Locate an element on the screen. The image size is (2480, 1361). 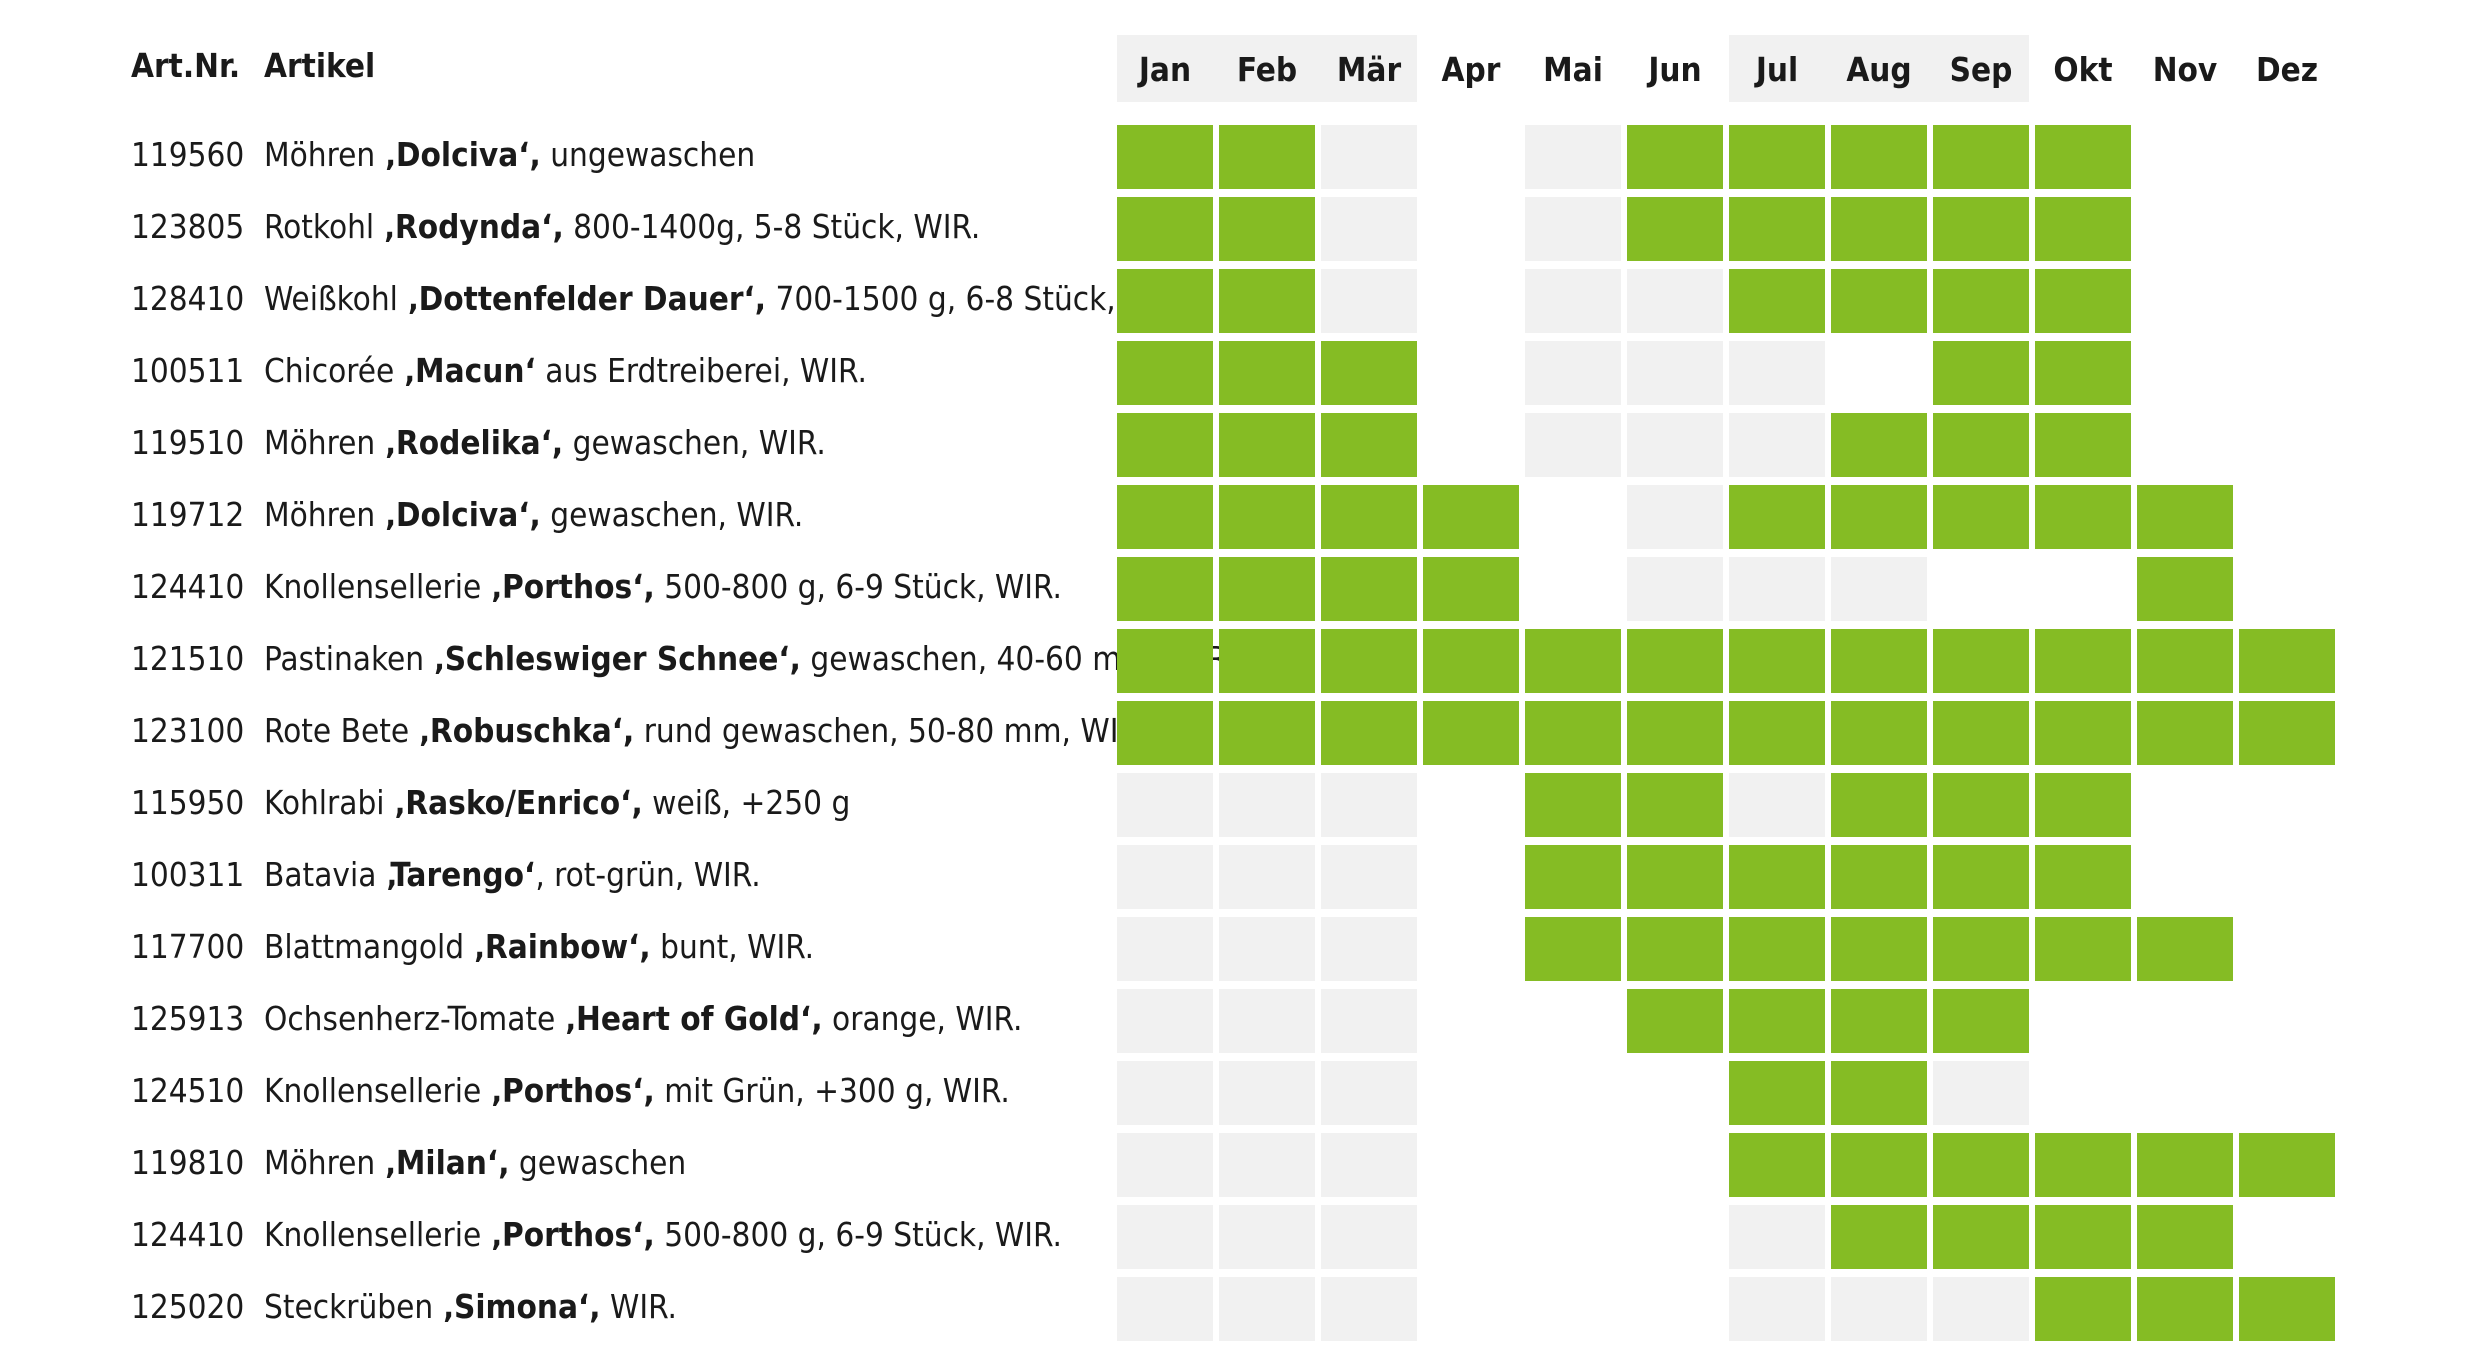
month-label: Okt is located at coordinates (2083, 69).